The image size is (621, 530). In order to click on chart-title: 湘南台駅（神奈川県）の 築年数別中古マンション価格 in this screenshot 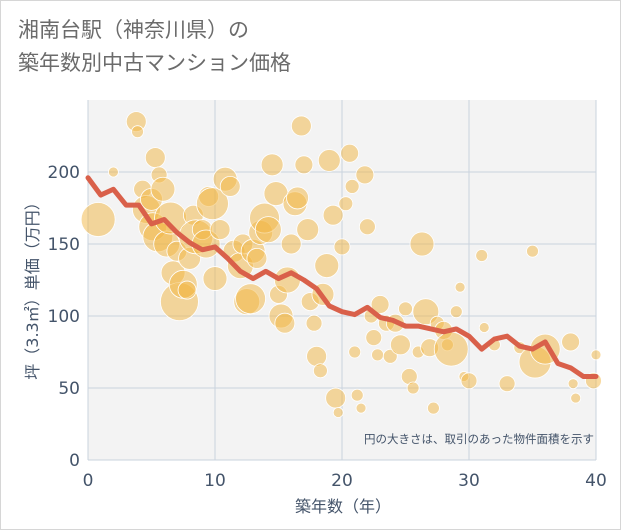, I will do `click(154, 47)`.